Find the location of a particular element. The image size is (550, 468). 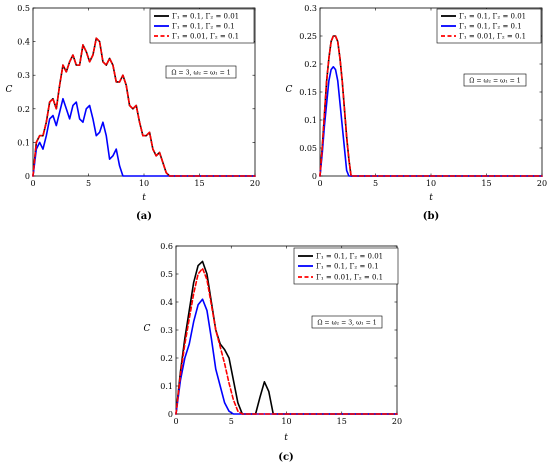

panel-a-ytick-label-4: 0.4 is located at coordinates (23, 42).